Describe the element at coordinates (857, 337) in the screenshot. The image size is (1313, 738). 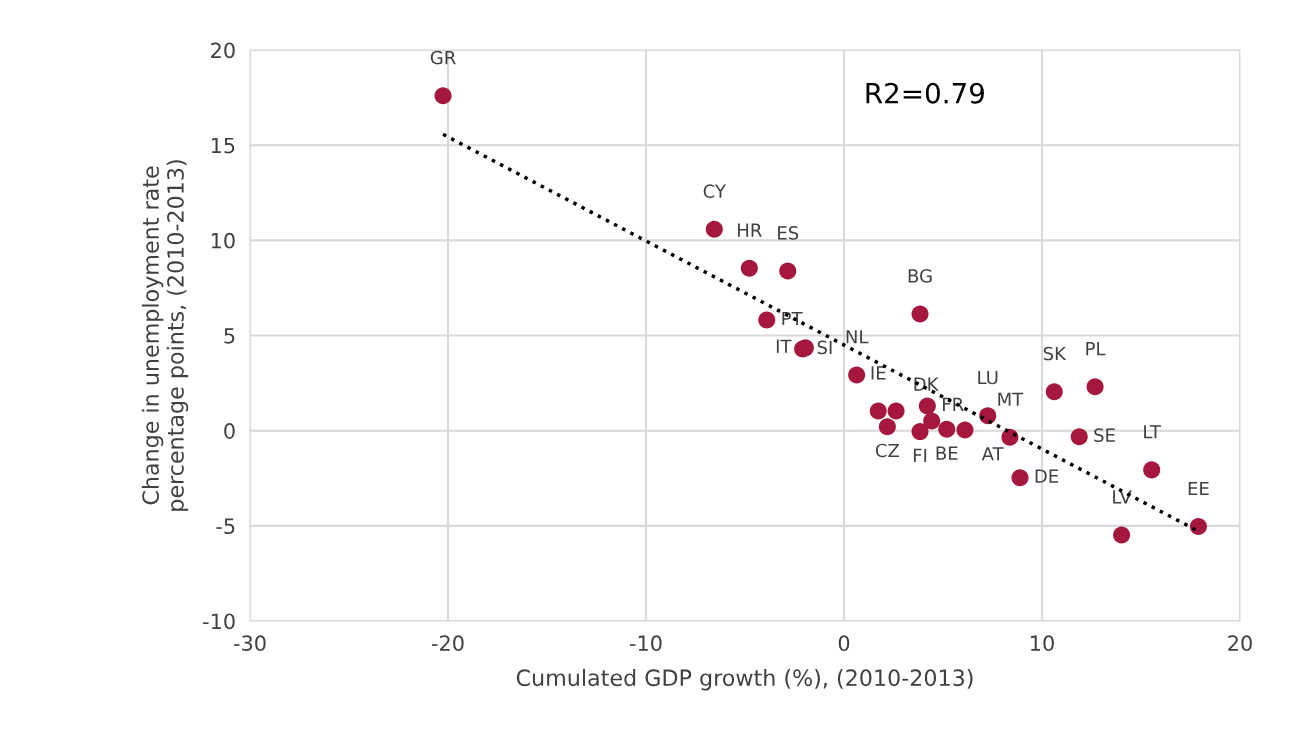
I see `data-label: NL` at that location.